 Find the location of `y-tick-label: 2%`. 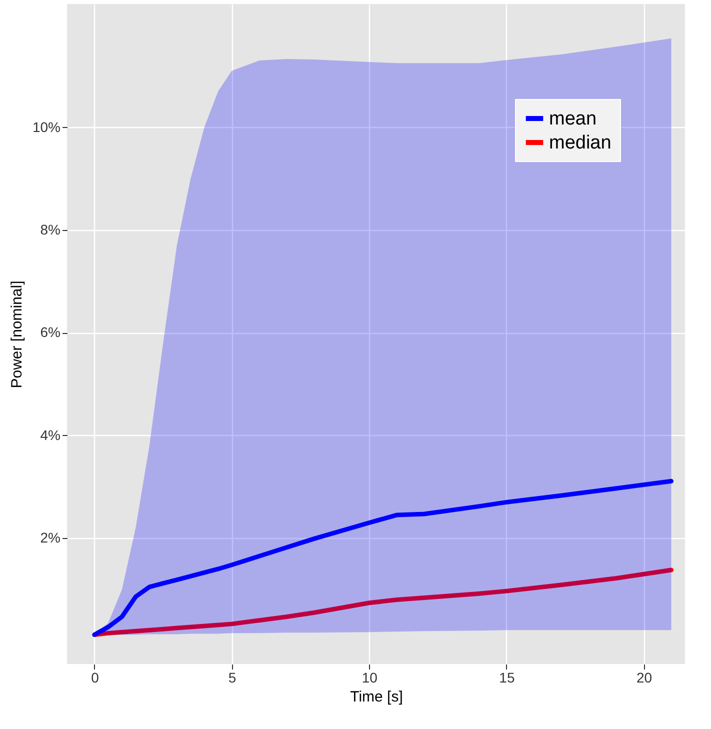

y-tick-label: 2% is located at coordinates (50, 538).